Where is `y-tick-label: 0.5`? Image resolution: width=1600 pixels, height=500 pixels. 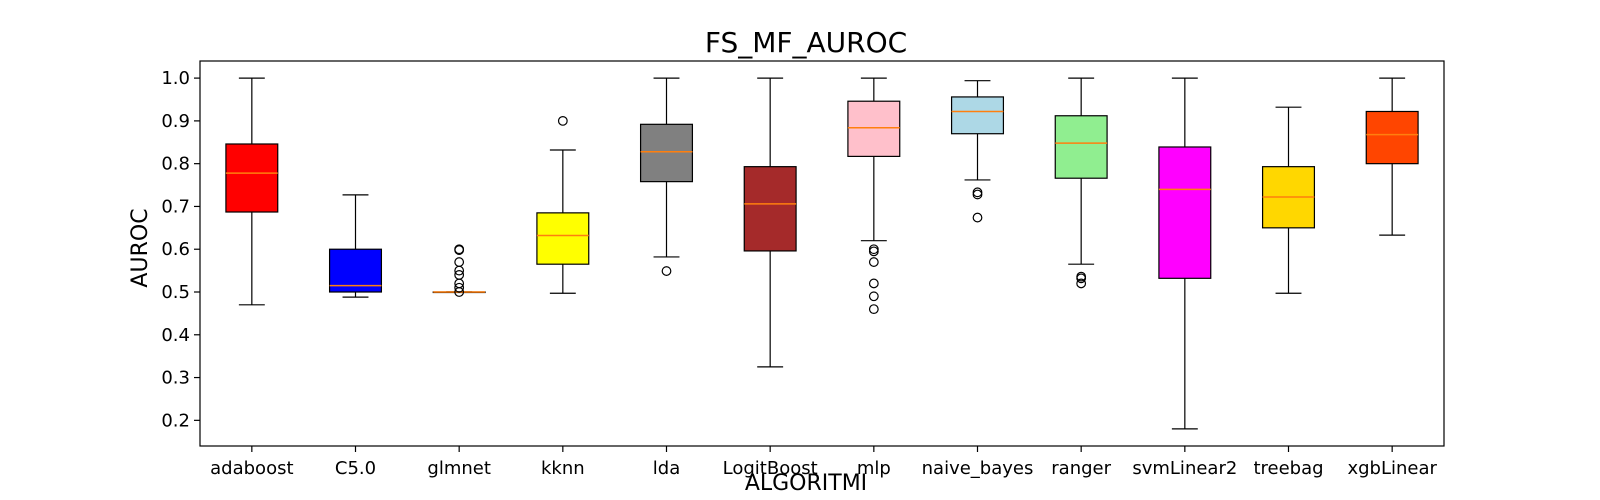
y-tick-label: 0.5 is located at coordinates (175, 292).